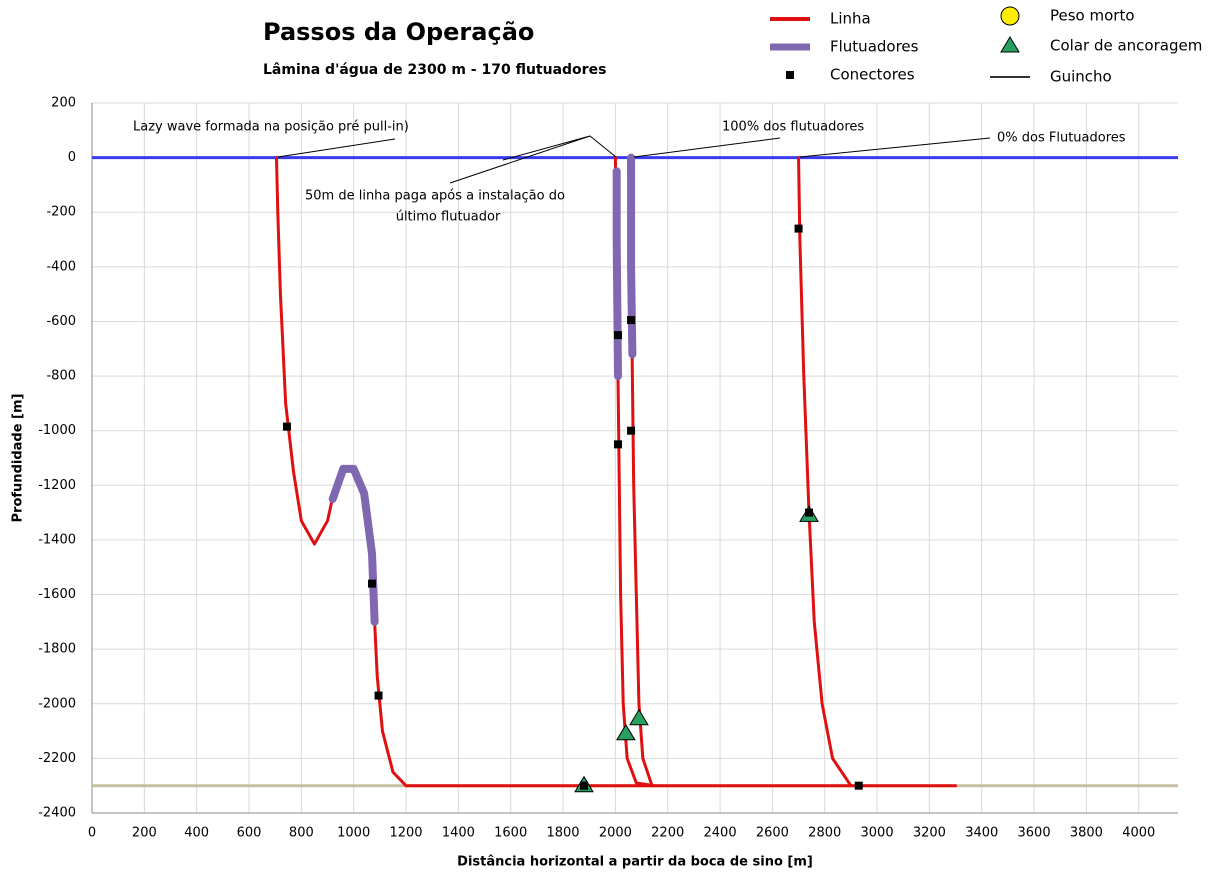 The width and height of the screenshot is (1211, 875). What do you see at coordinates (301, 833) in the screenshot?
I see `x-tick-label: 800` at bounding box center [301, 833].